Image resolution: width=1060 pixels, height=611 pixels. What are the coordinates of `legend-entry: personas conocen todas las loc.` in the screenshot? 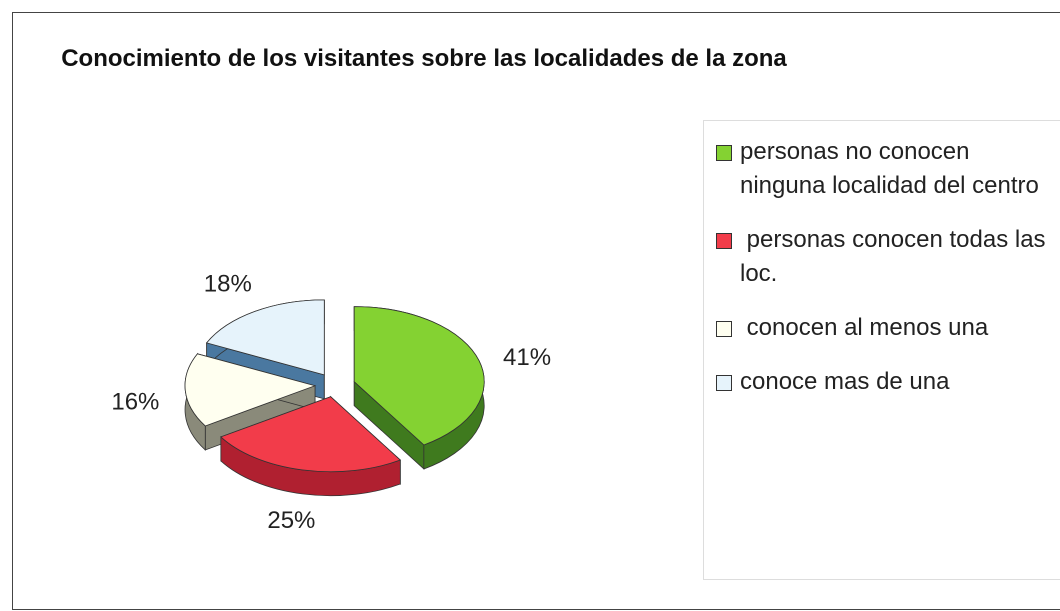 It's located at (886, 257).